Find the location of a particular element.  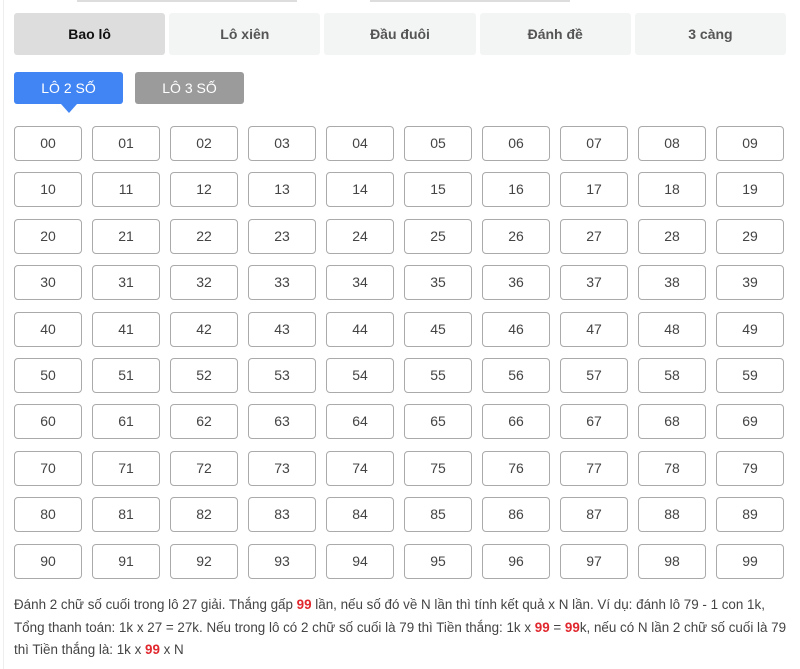

number-button: 42 is located at coordinates (204, 329).